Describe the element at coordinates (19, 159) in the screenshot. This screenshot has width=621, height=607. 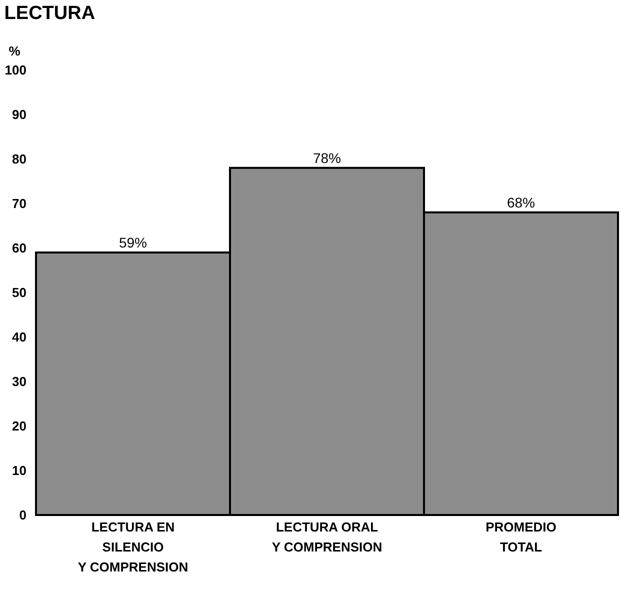
I see `y-tick-label: 80` at that location.